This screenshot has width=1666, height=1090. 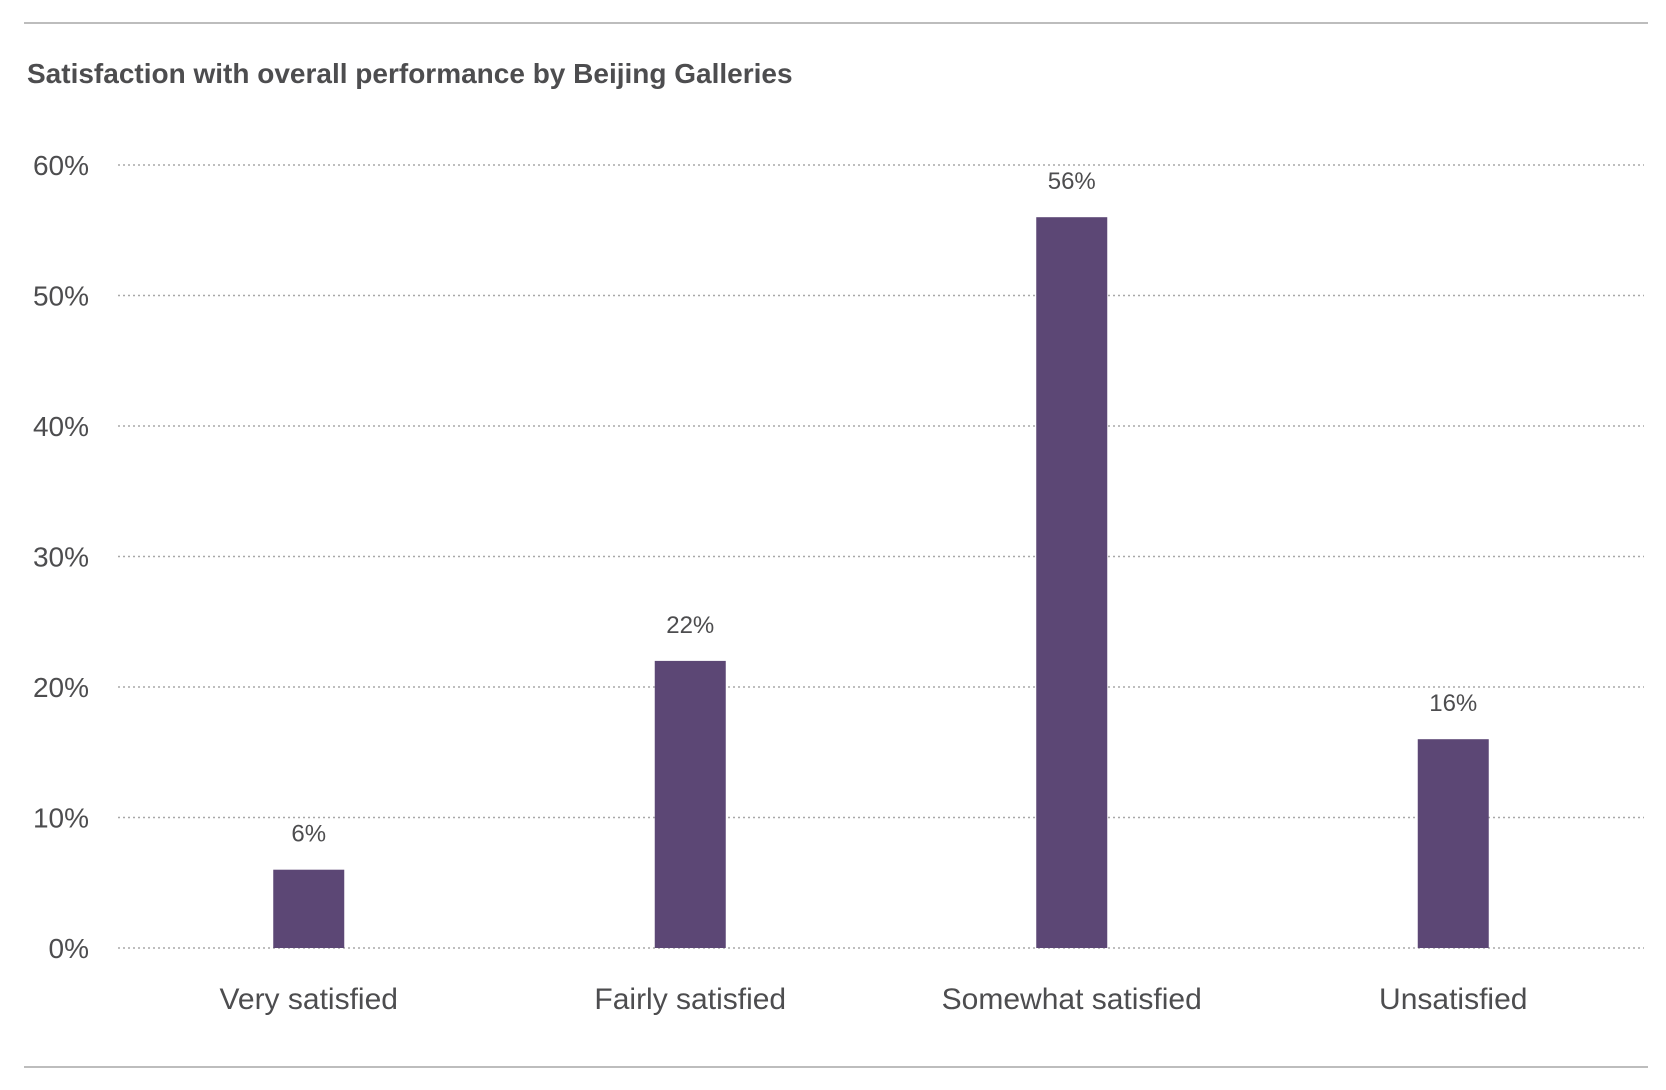 I want to click on y-tick-label: 60%, so click(x=61, y=165).